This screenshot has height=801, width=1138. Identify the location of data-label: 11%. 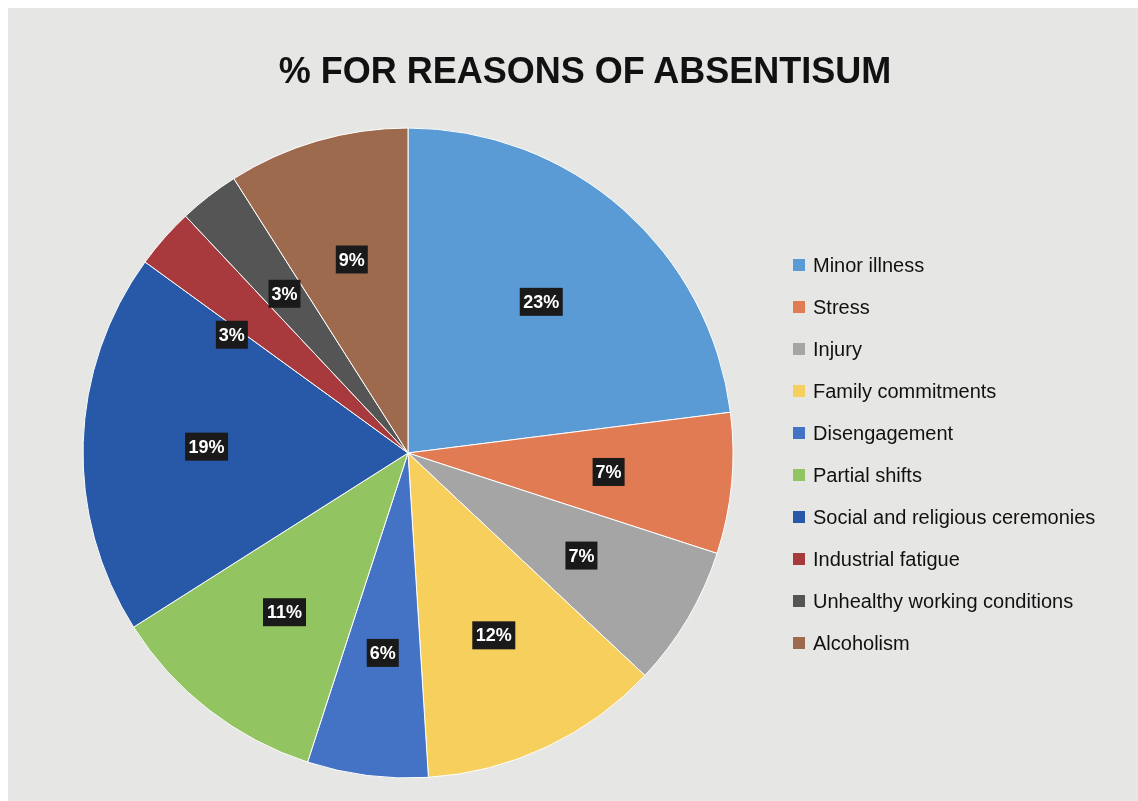
(284, 612).